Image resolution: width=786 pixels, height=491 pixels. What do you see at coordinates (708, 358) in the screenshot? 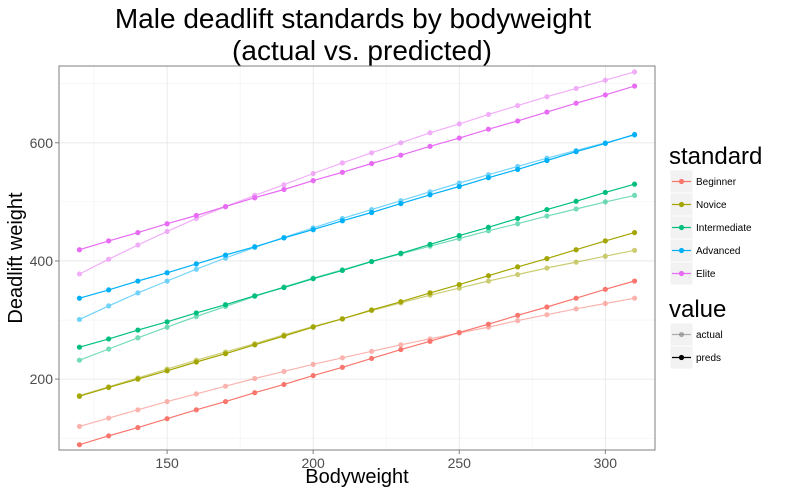
I see `legend-label-preds: preds` at bounding box center [708, 358].